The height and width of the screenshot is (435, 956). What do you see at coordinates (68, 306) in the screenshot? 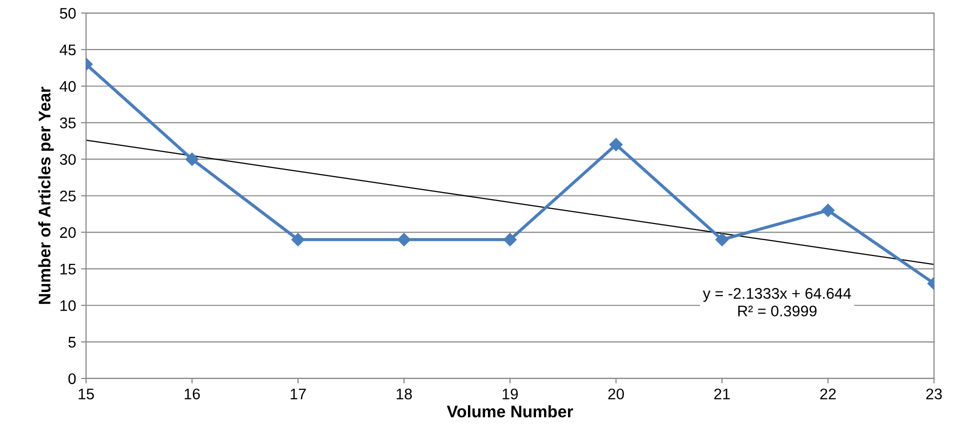
I see `y-tick-label: 10` at bounding box center [68, 306].